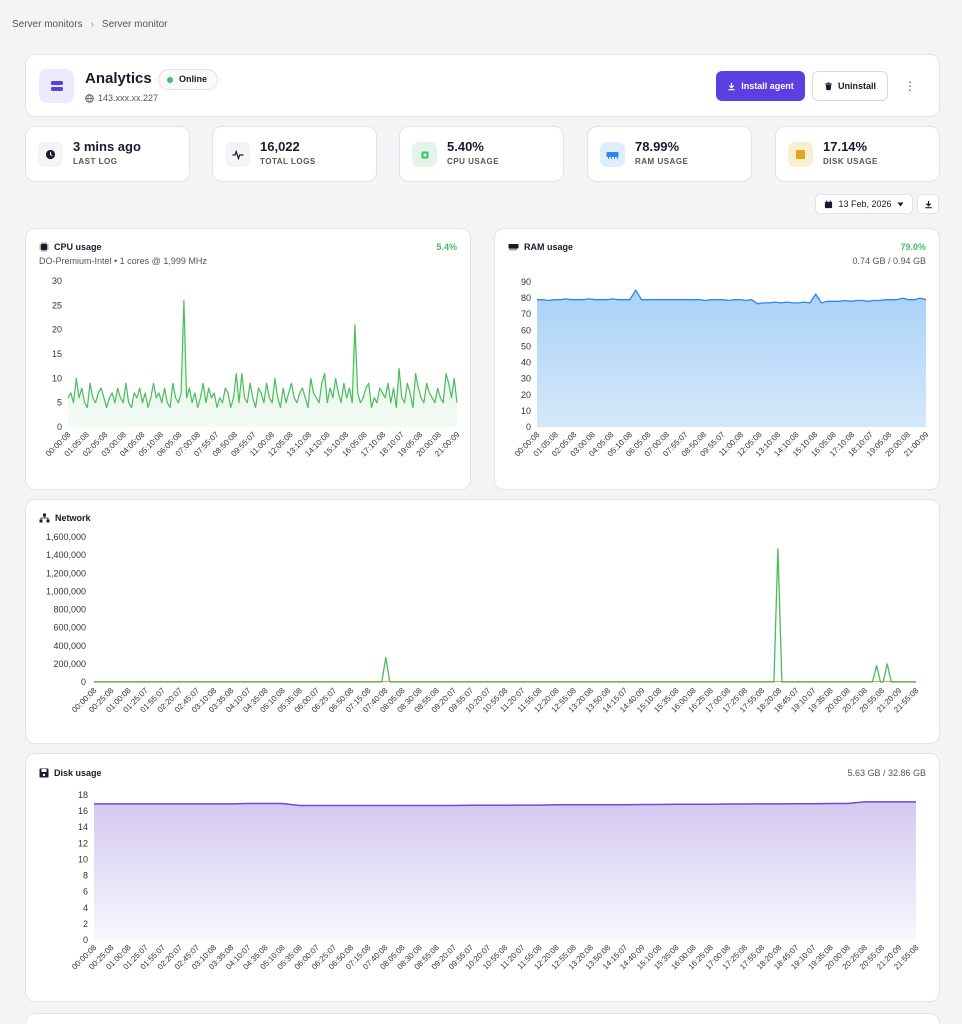 The height and width of the screenshot is (1024, 962). I want to click on stat-card-total-logs: 16,022 TOTAL LOGS, so click(294, 154).